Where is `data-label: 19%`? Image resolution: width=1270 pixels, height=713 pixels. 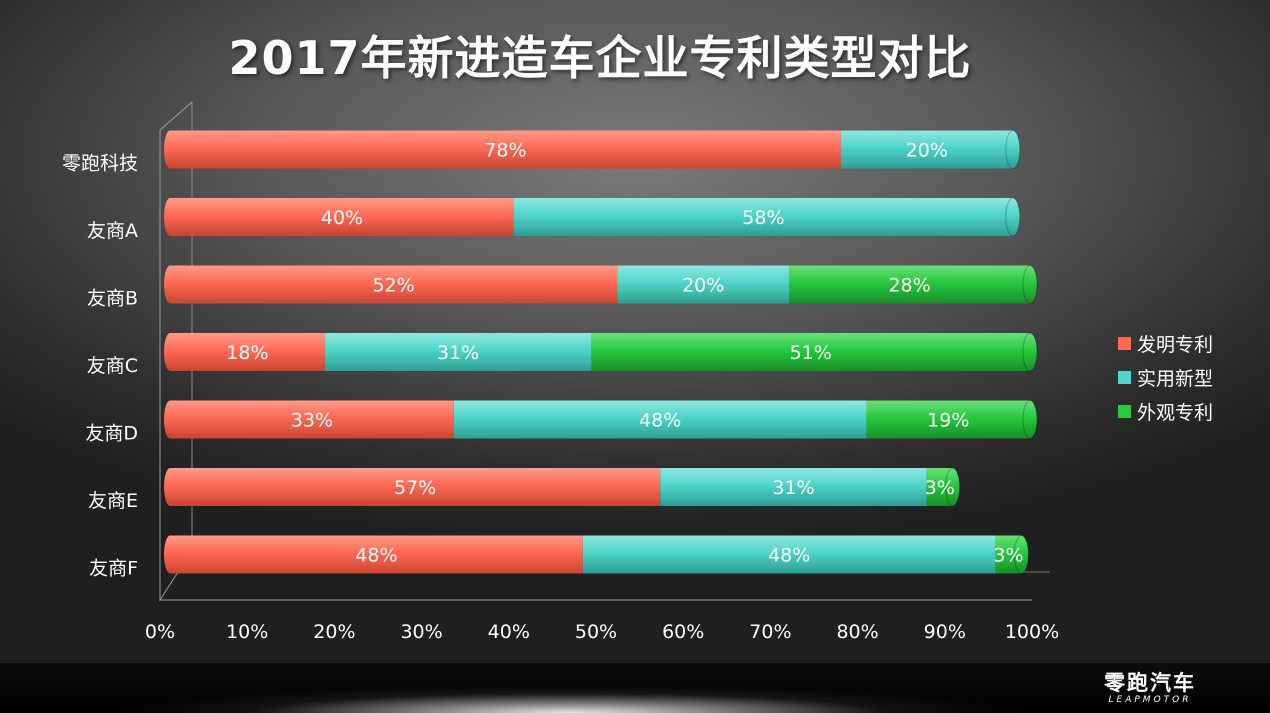
data-label: 19% is located at coordinates (948, 421).